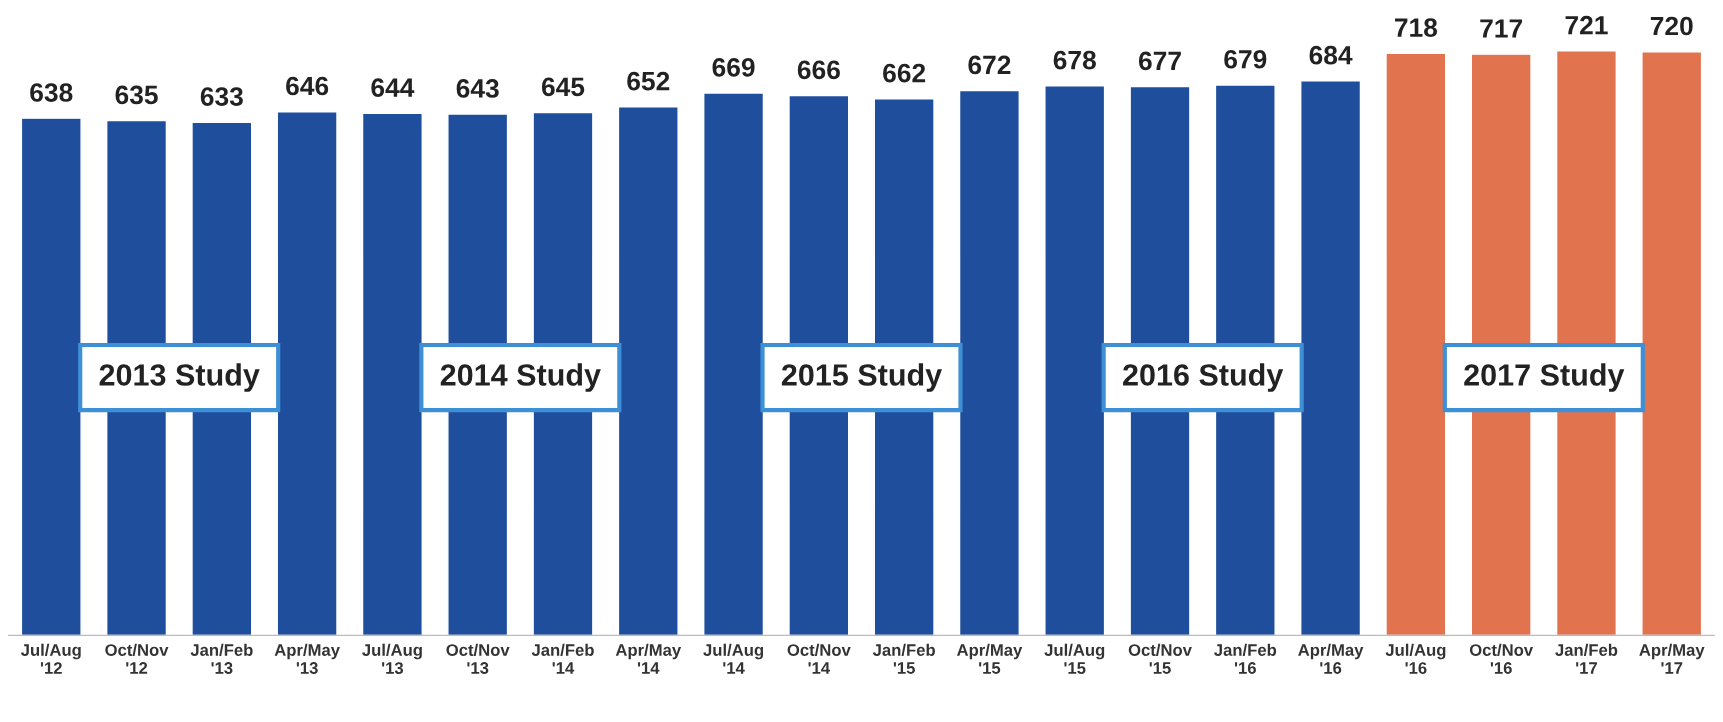  I want to click on data-label: 678, so click(1074, 60).